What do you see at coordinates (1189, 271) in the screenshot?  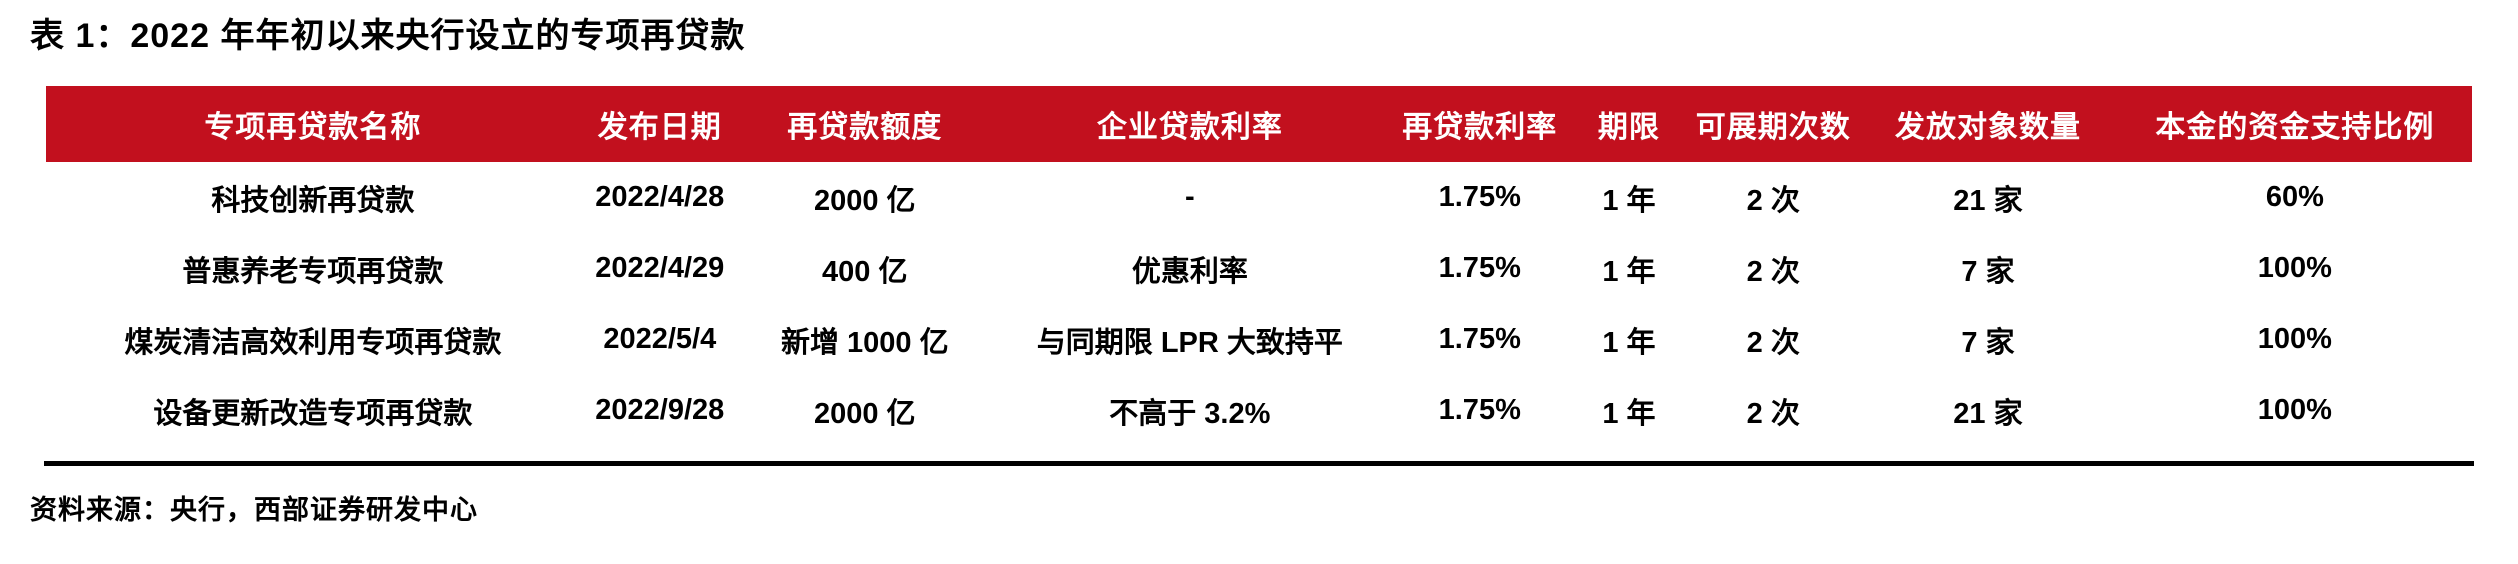 I see `table-cell: 优惠利率` at bounding box center [1189, 271].